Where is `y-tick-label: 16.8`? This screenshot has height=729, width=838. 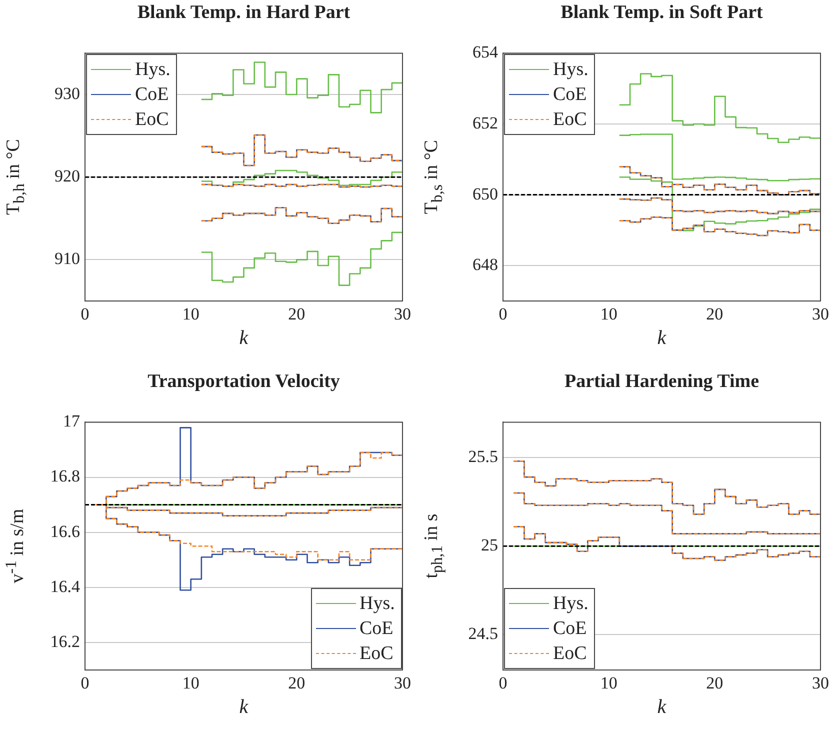 y-tick-label: 16.8 is located at coordinates (65, 476).